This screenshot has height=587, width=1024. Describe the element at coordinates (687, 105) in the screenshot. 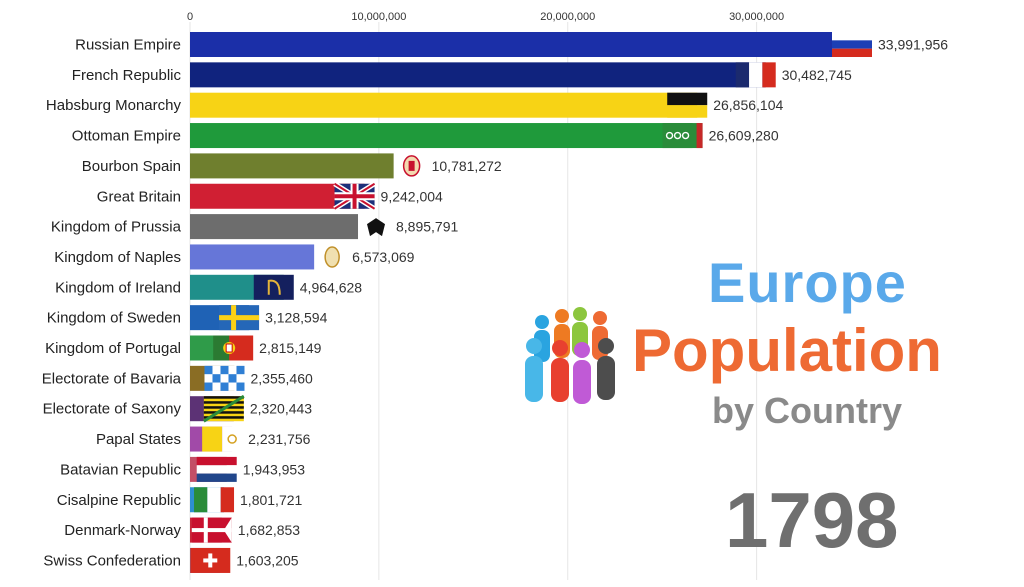

I see `habsburg-flag-icon` at that location.